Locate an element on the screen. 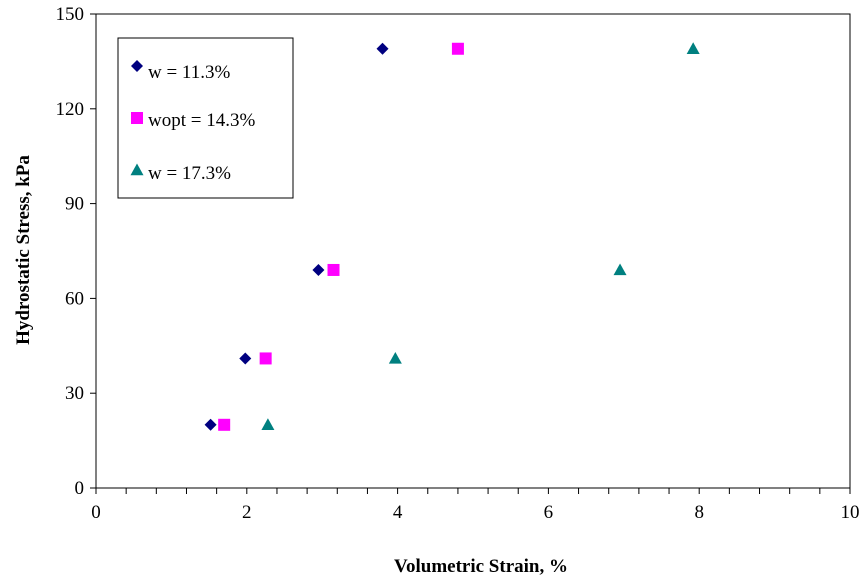  legend-entry-3: w = 17.3% is located at coordinates (180, 173).